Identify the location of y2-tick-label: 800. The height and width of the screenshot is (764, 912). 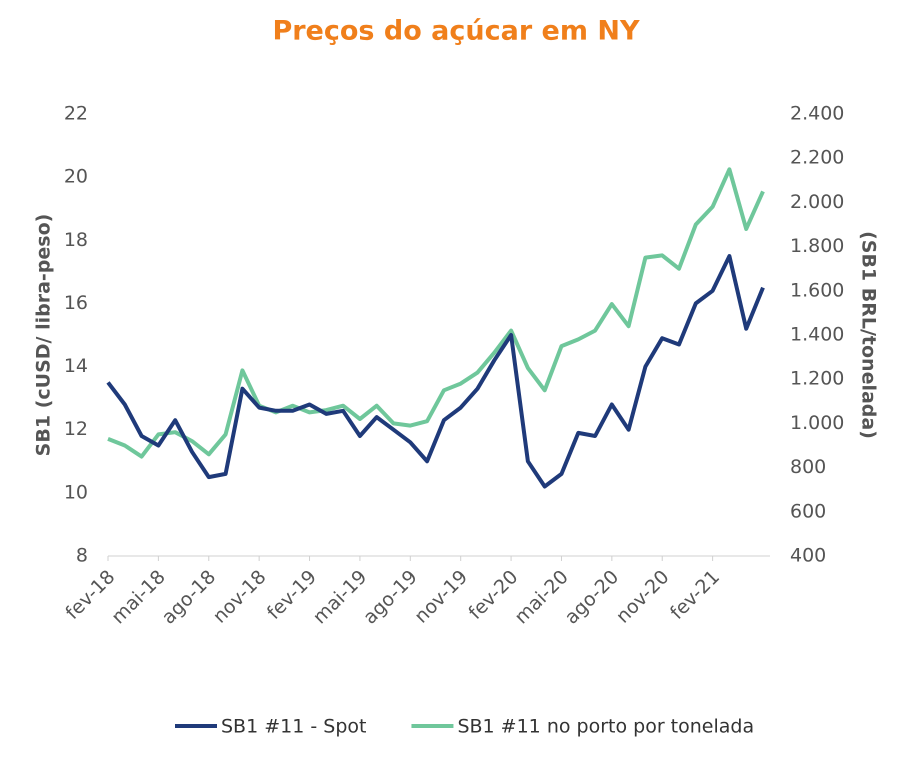
(808, 467).